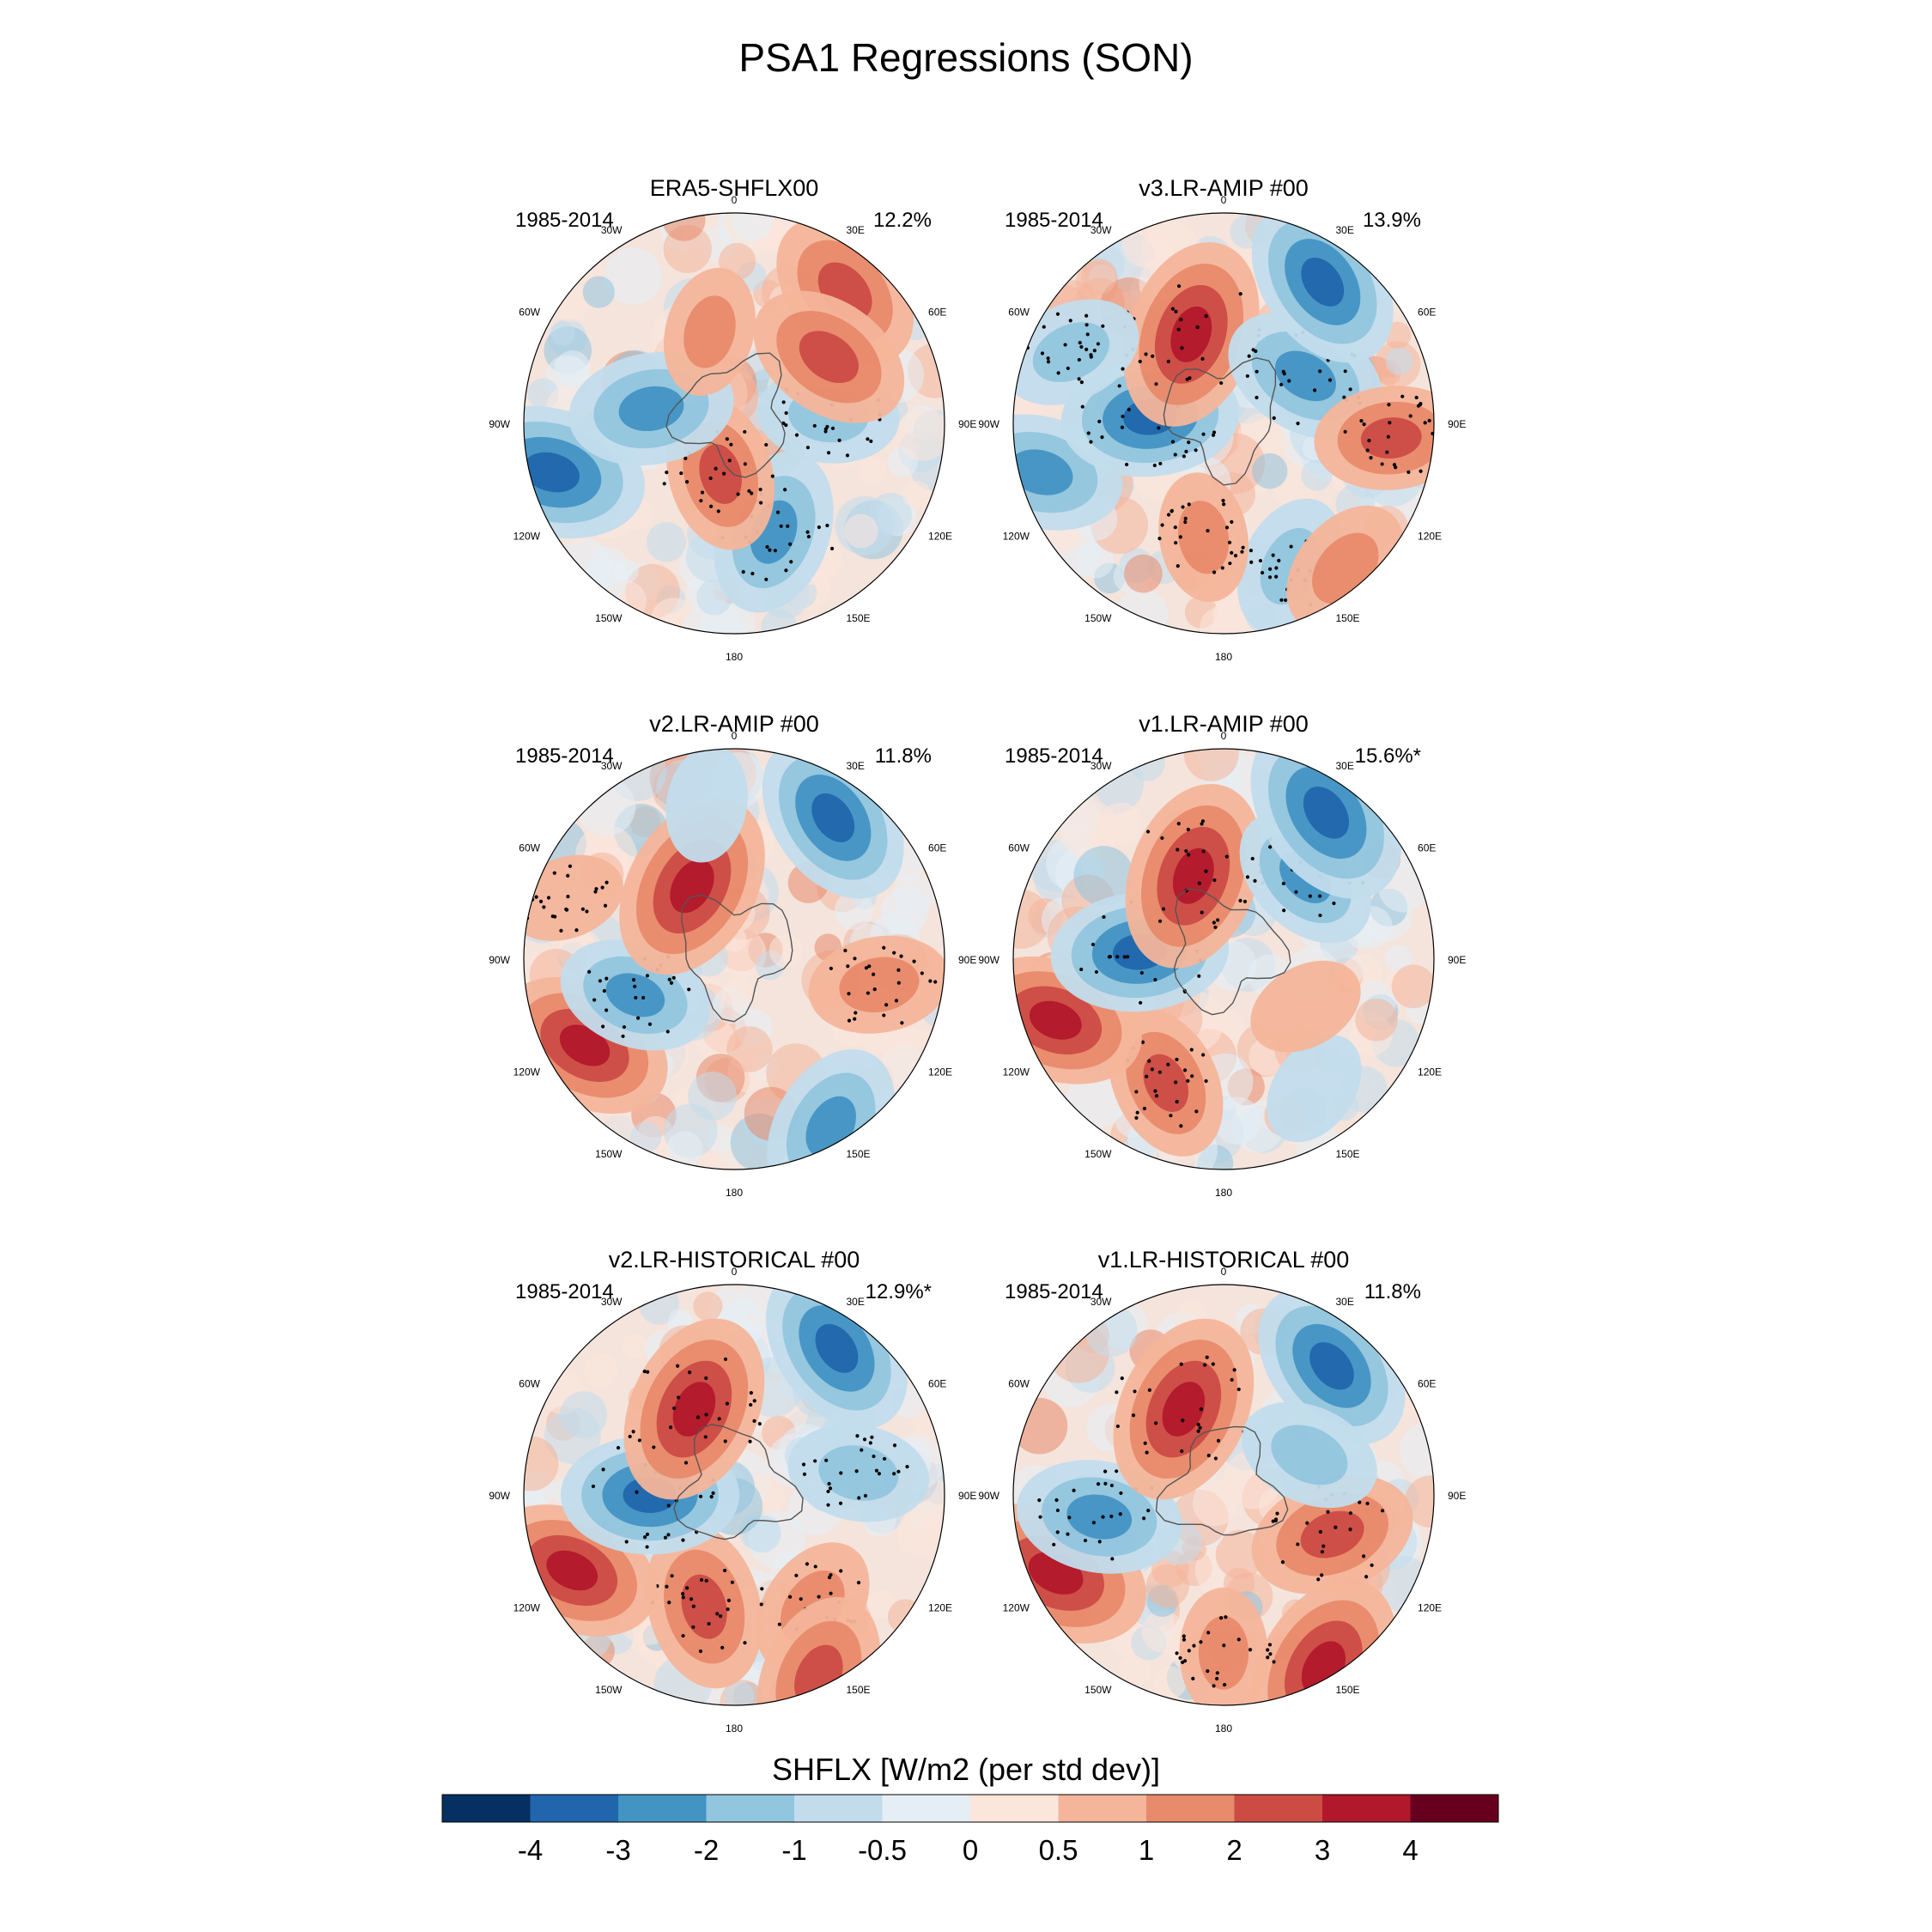  I want to click on longitude-label: 60W, so click(530, 313).